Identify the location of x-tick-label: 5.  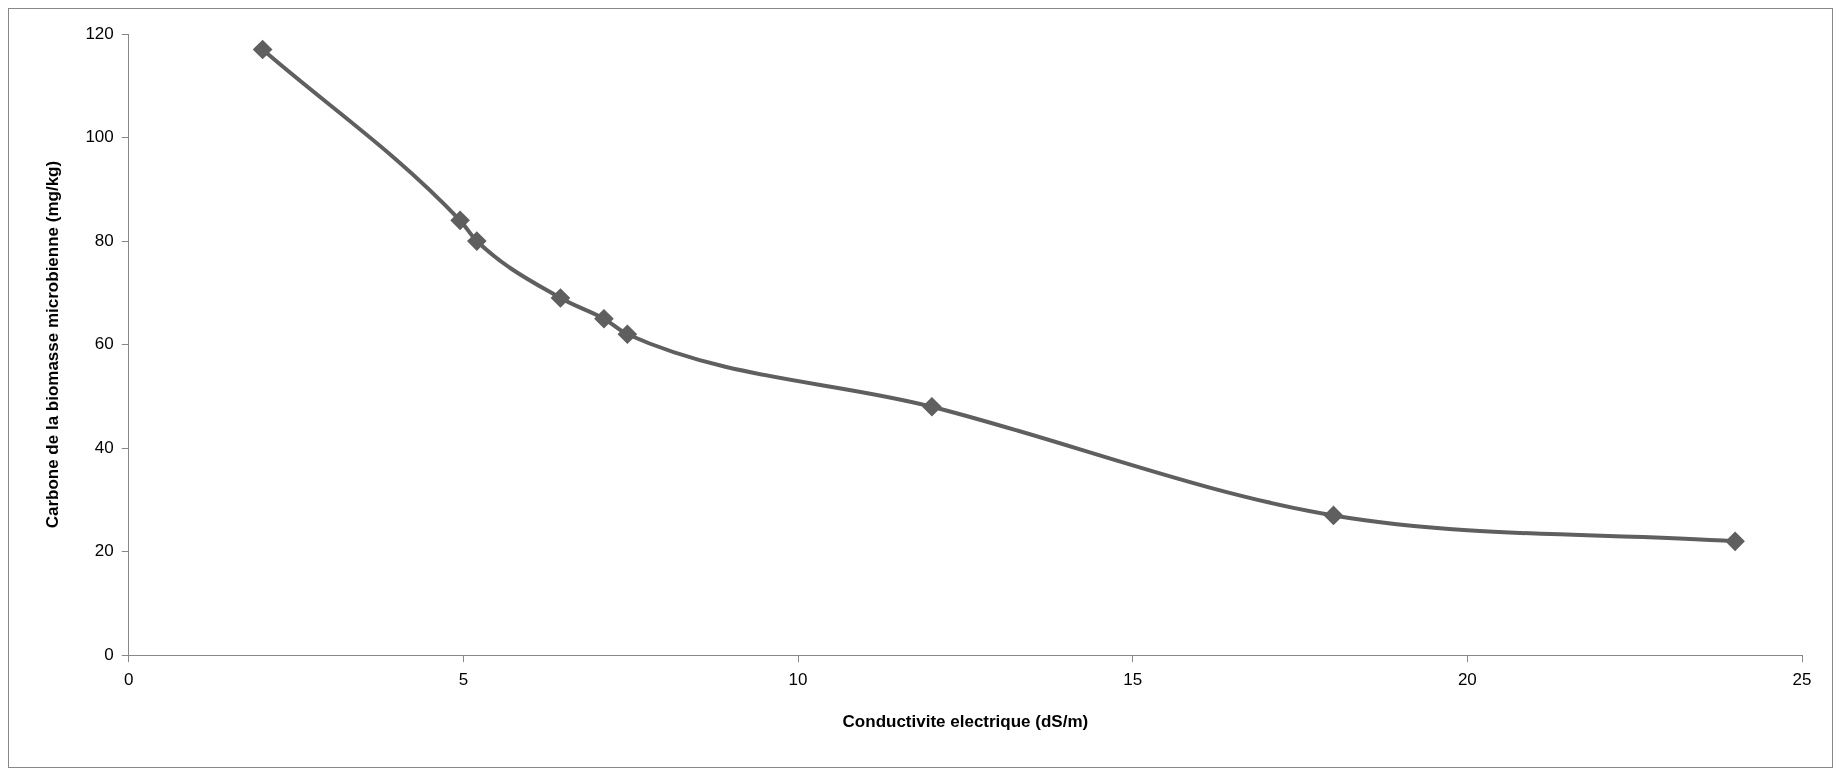
(463, 680).